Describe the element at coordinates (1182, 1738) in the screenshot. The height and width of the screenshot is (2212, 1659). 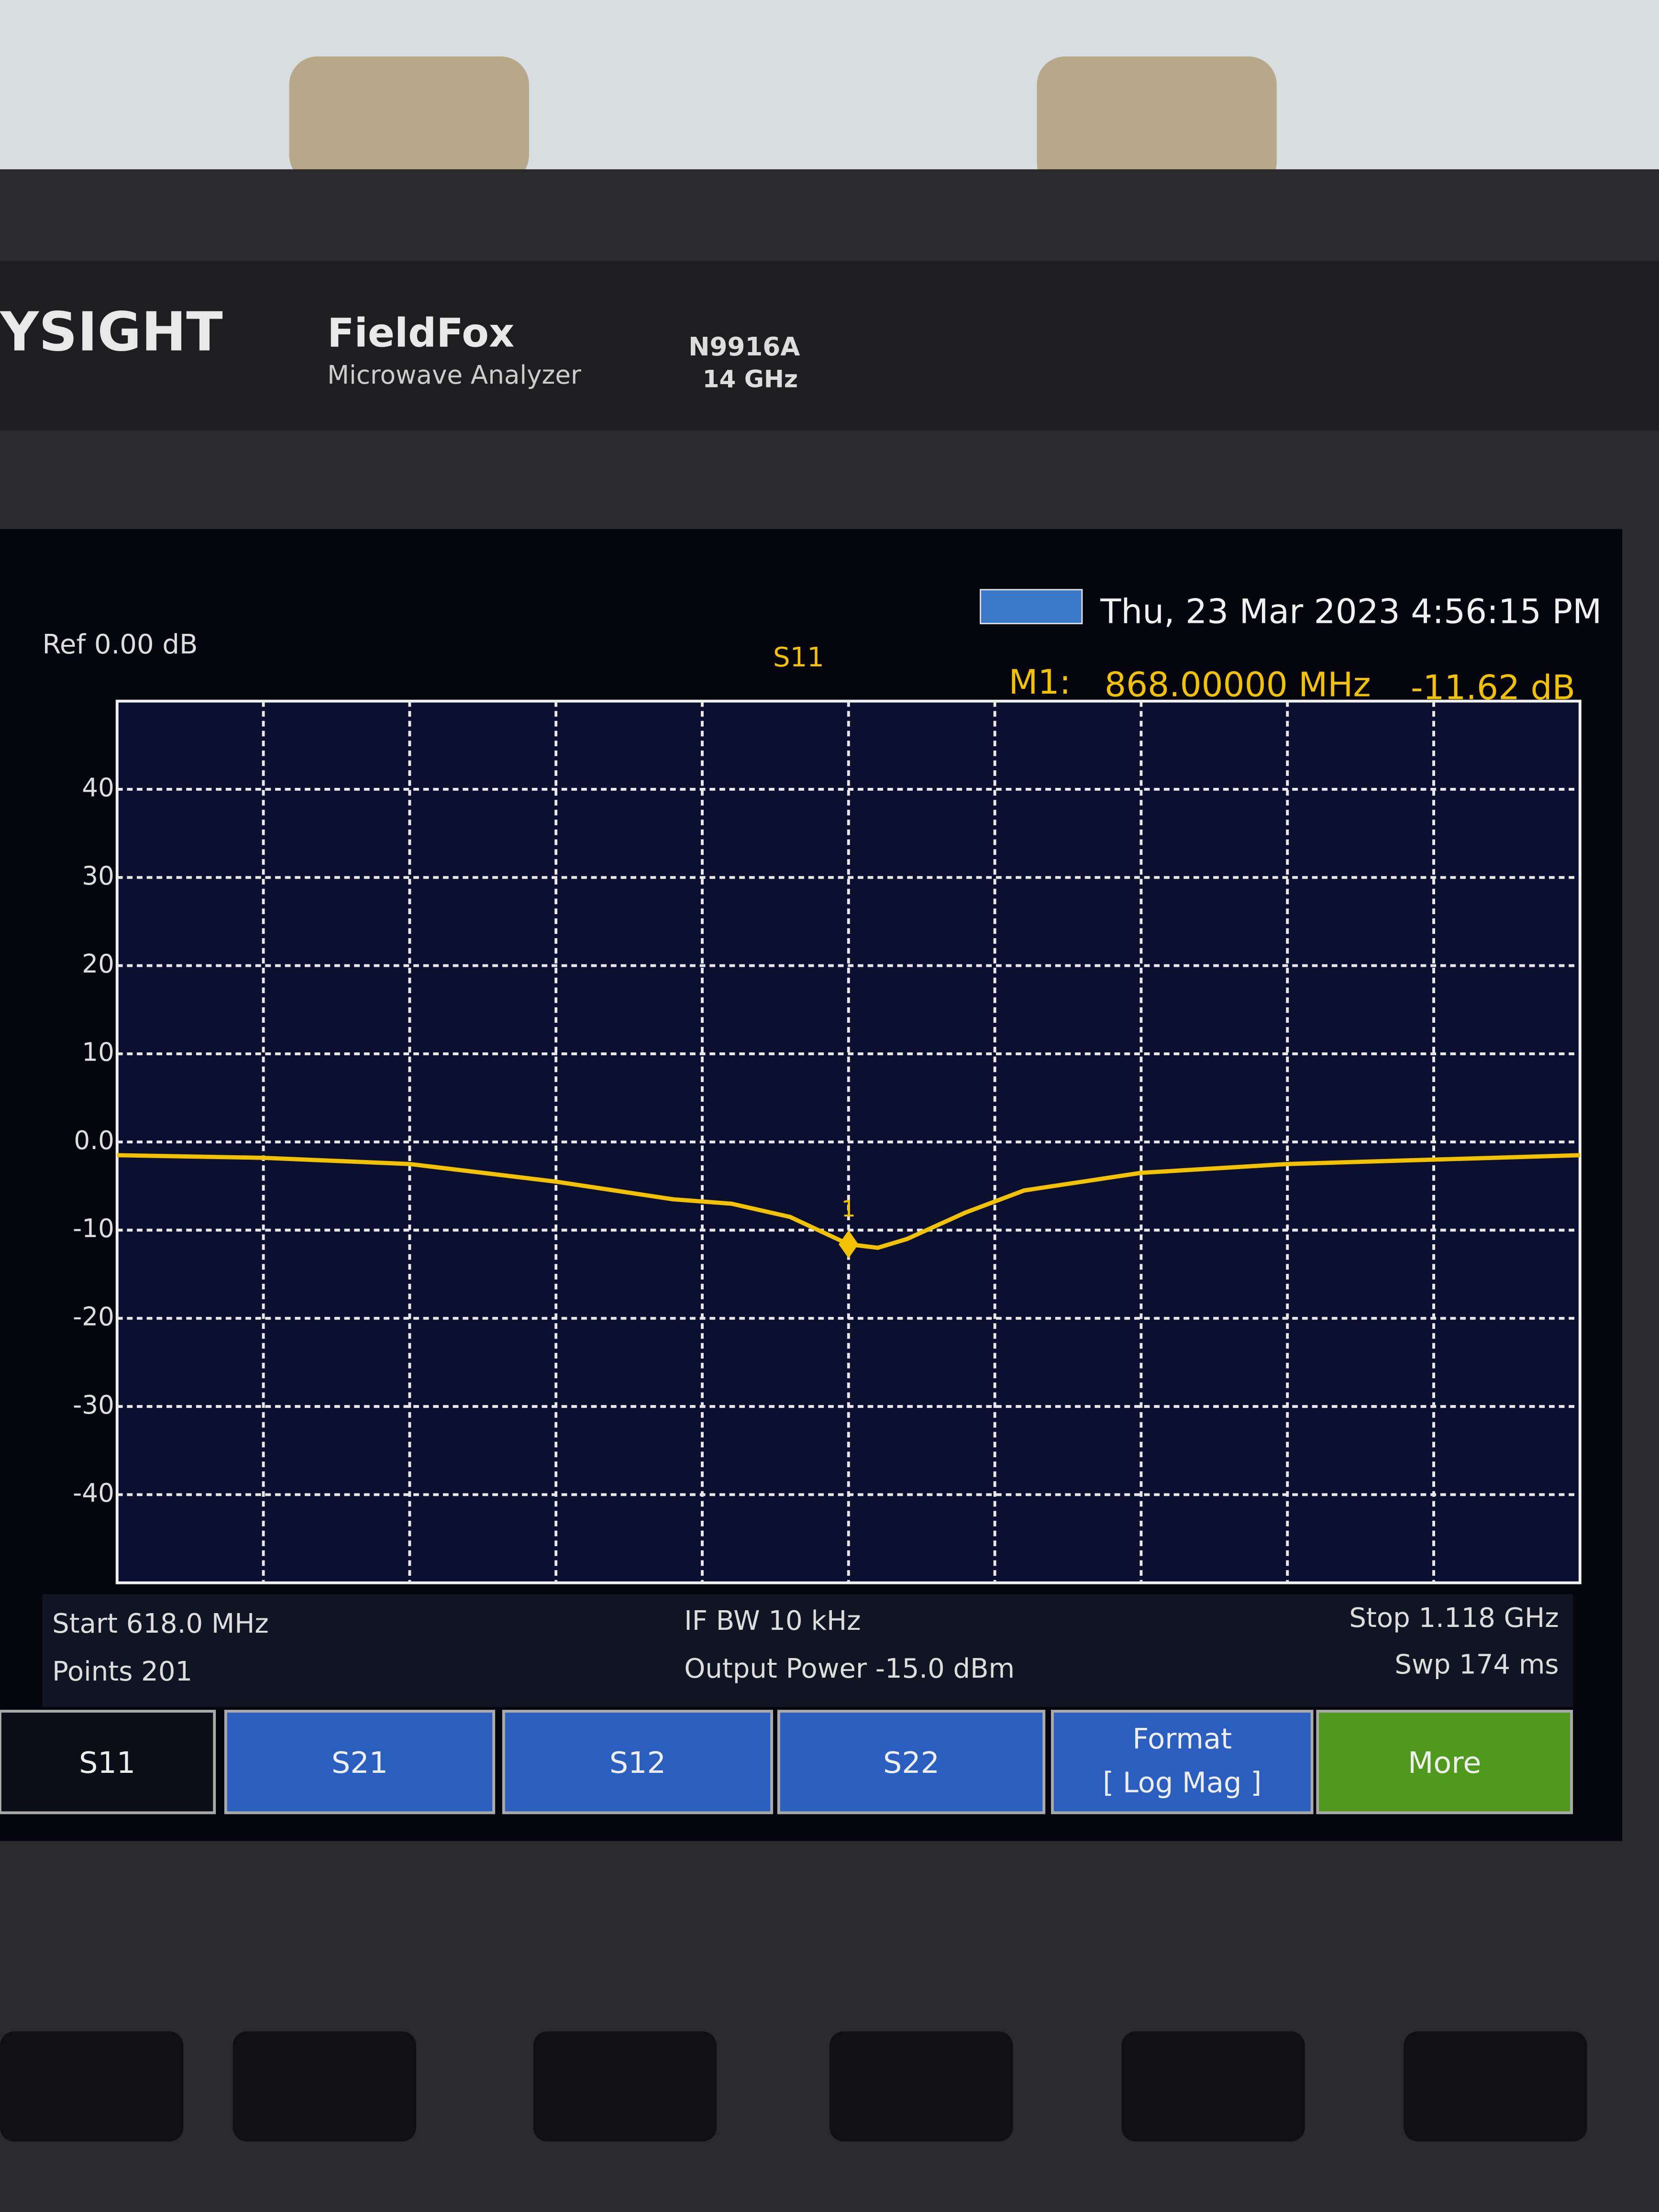
I see `softkey-label: Format` at that location.